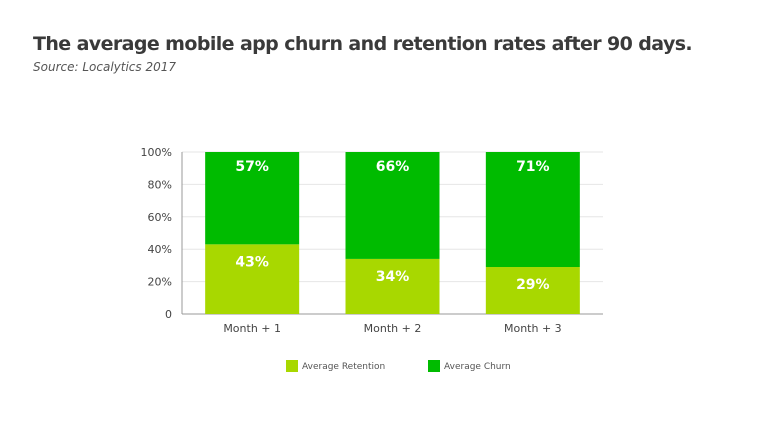  I want to click on data-label: 34%, so click(393, 277).